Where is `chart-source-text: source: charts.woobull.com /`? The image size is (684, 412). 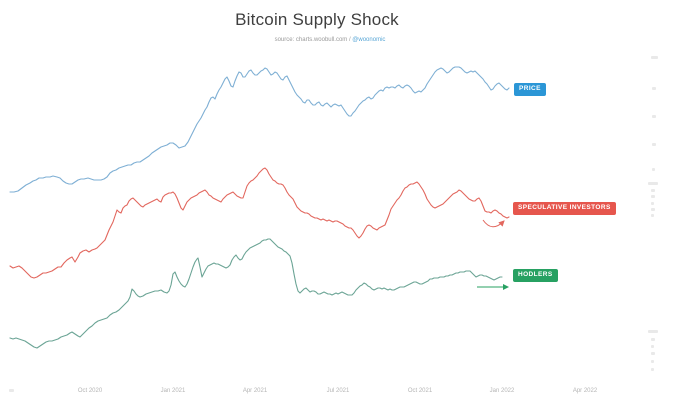 chart-source-text: source: charts.woobull.com / is located at coordinates (313, 40).